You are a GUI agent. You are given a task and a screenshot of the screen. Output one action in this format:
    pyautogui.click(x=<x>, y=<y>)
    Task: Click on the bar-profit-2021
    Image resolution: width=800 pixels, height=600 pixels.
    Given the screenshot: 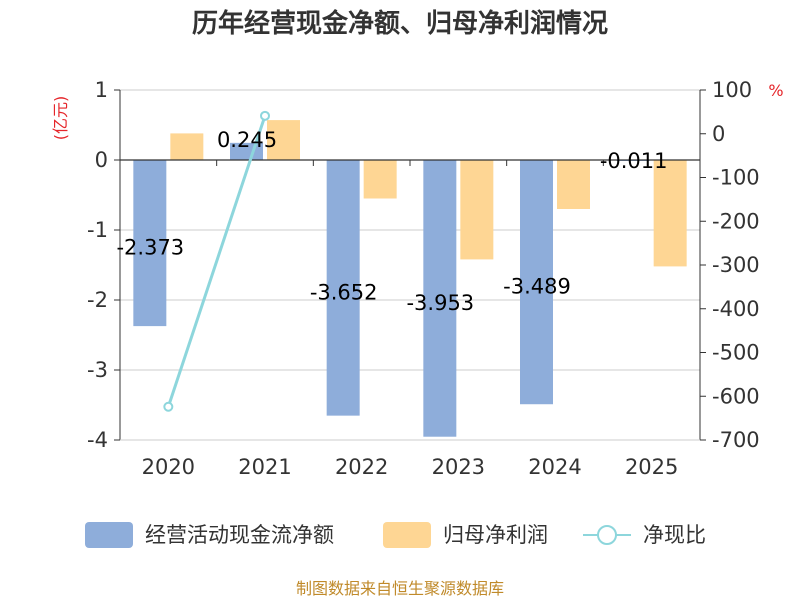 What is the action you would take?
    pyautogui.click(x=283, y=140)
    